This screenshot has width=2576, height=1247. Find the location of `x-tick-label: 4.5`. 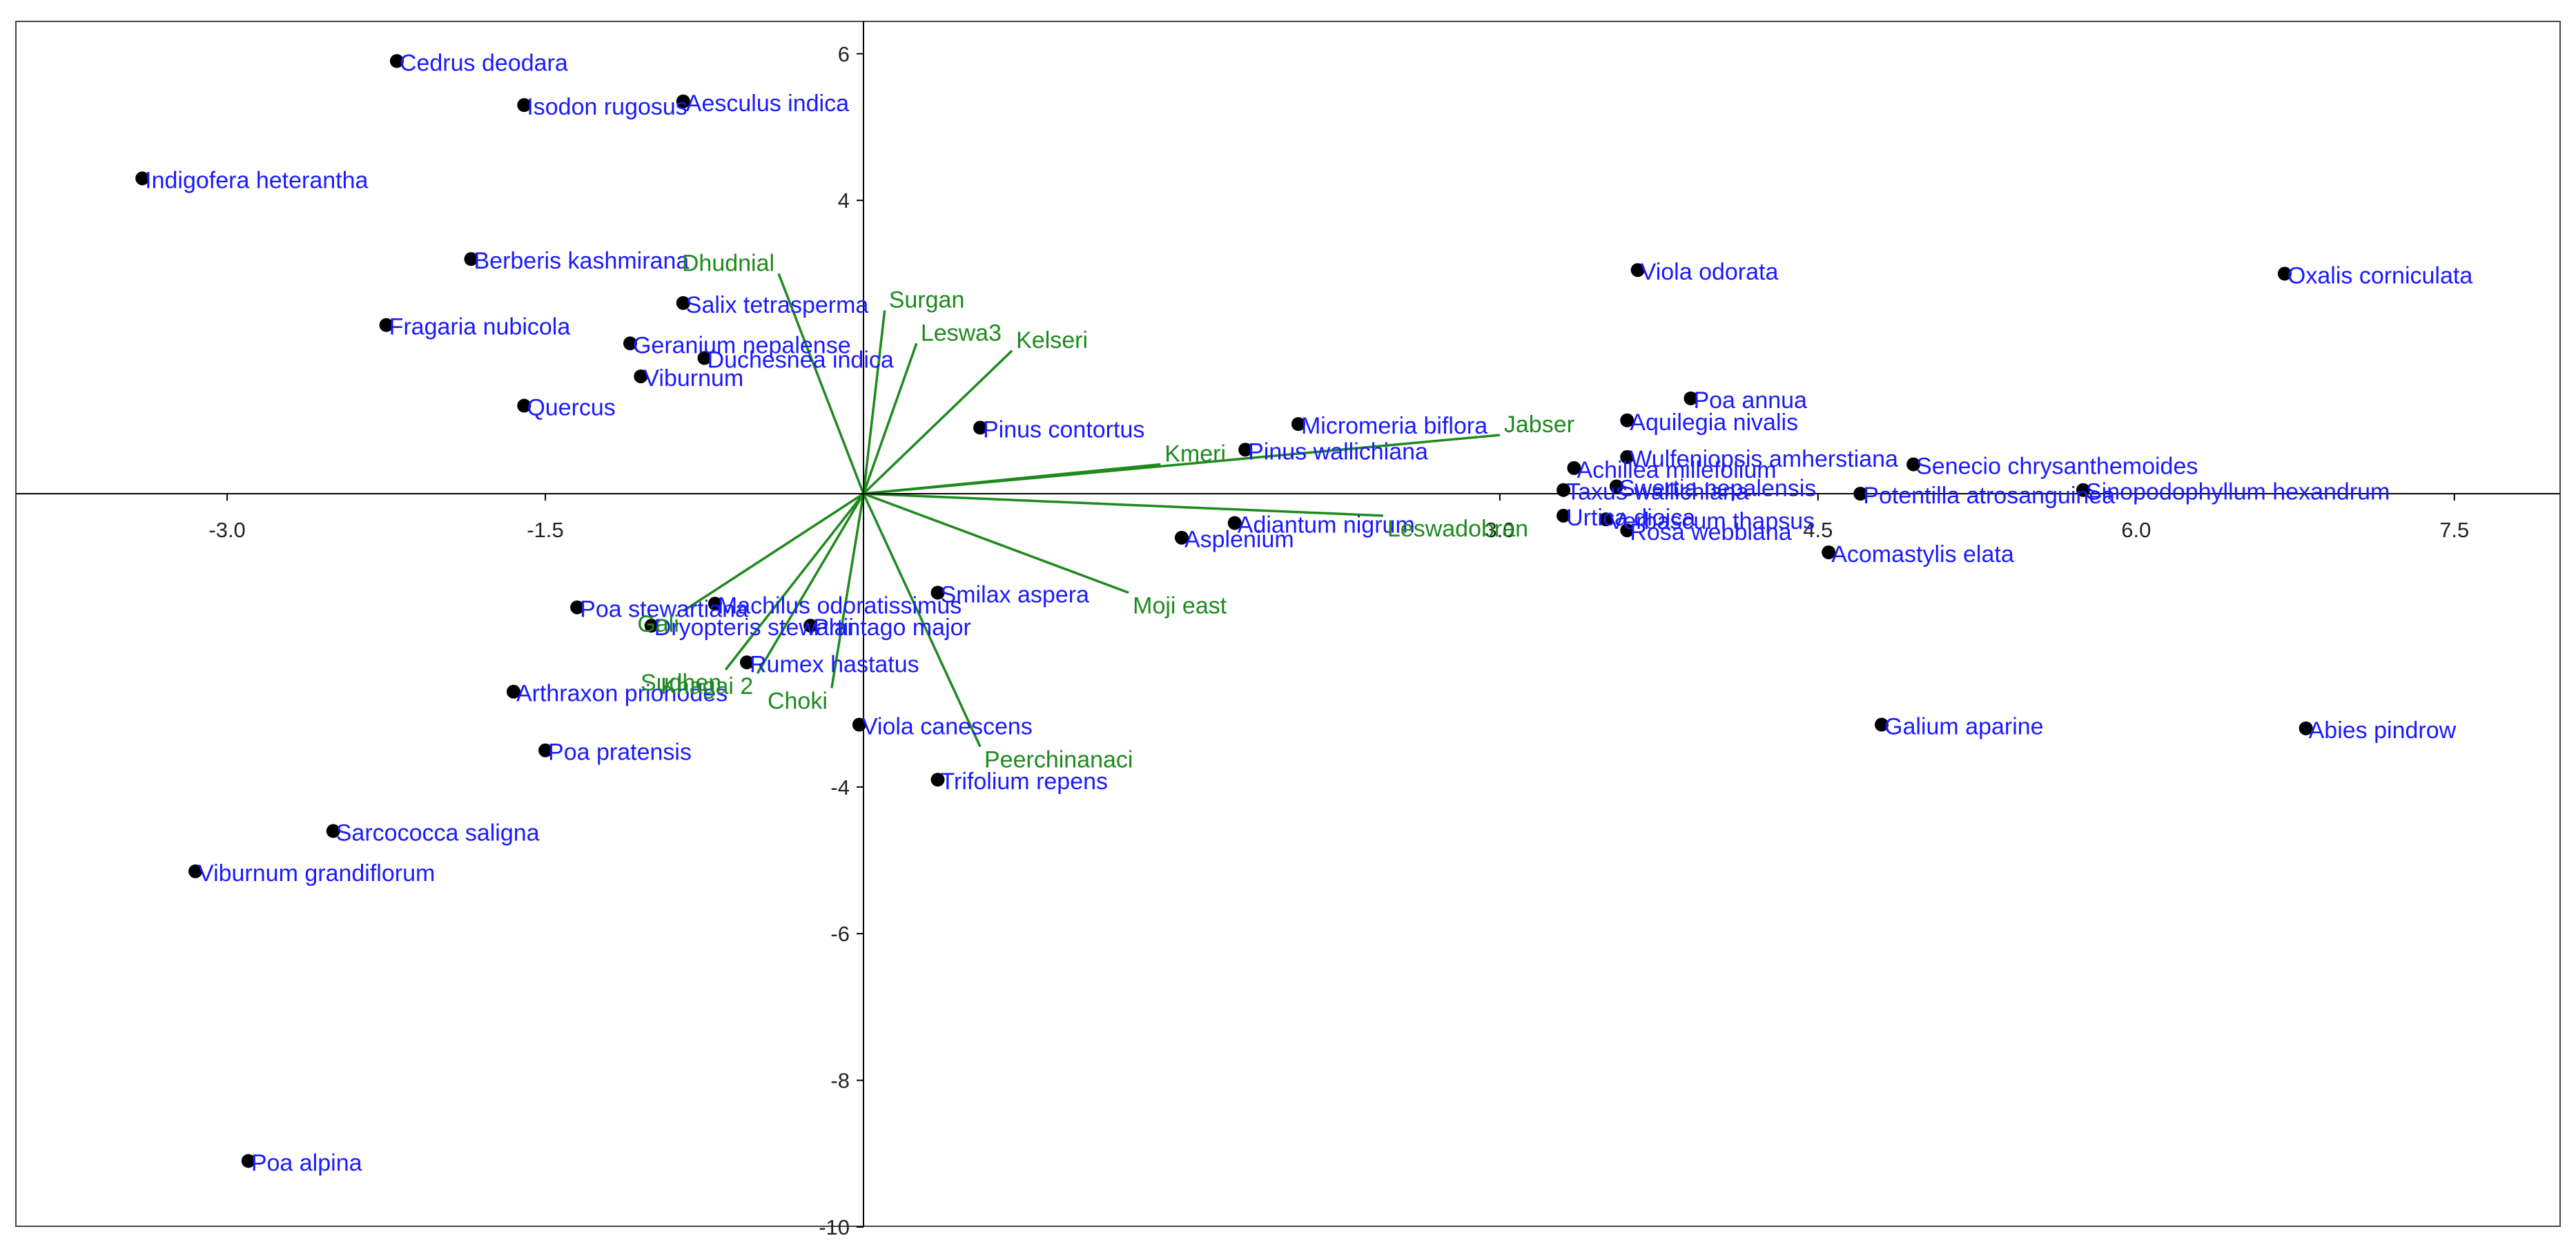

x-tick-label: 4.5 is located at coordinates (1818, 530).